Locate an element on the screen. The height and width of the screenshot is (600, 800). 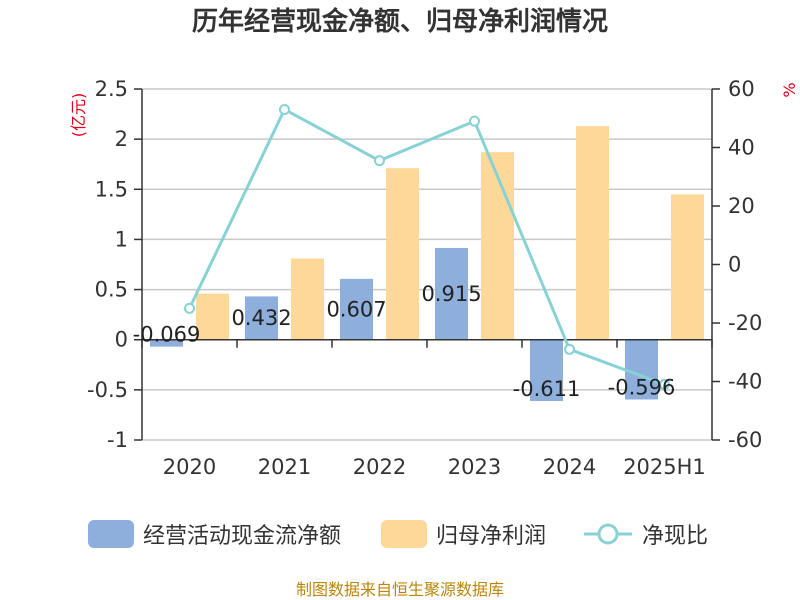
x-tick-label: 2025H1 is located at coordinates (664, 467).